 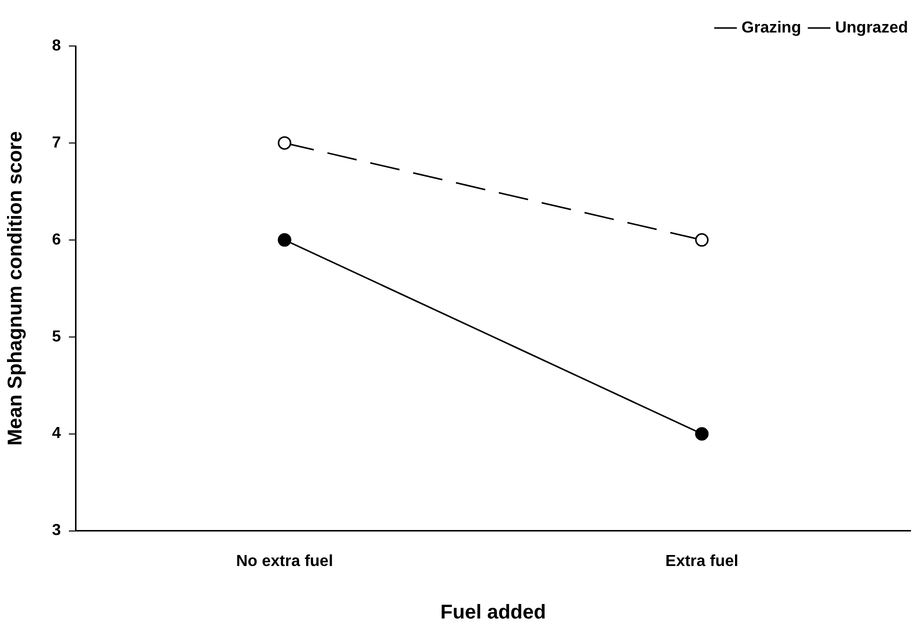 I want to click on x-axis-title: Fuel added, so click(x=493, y=613).